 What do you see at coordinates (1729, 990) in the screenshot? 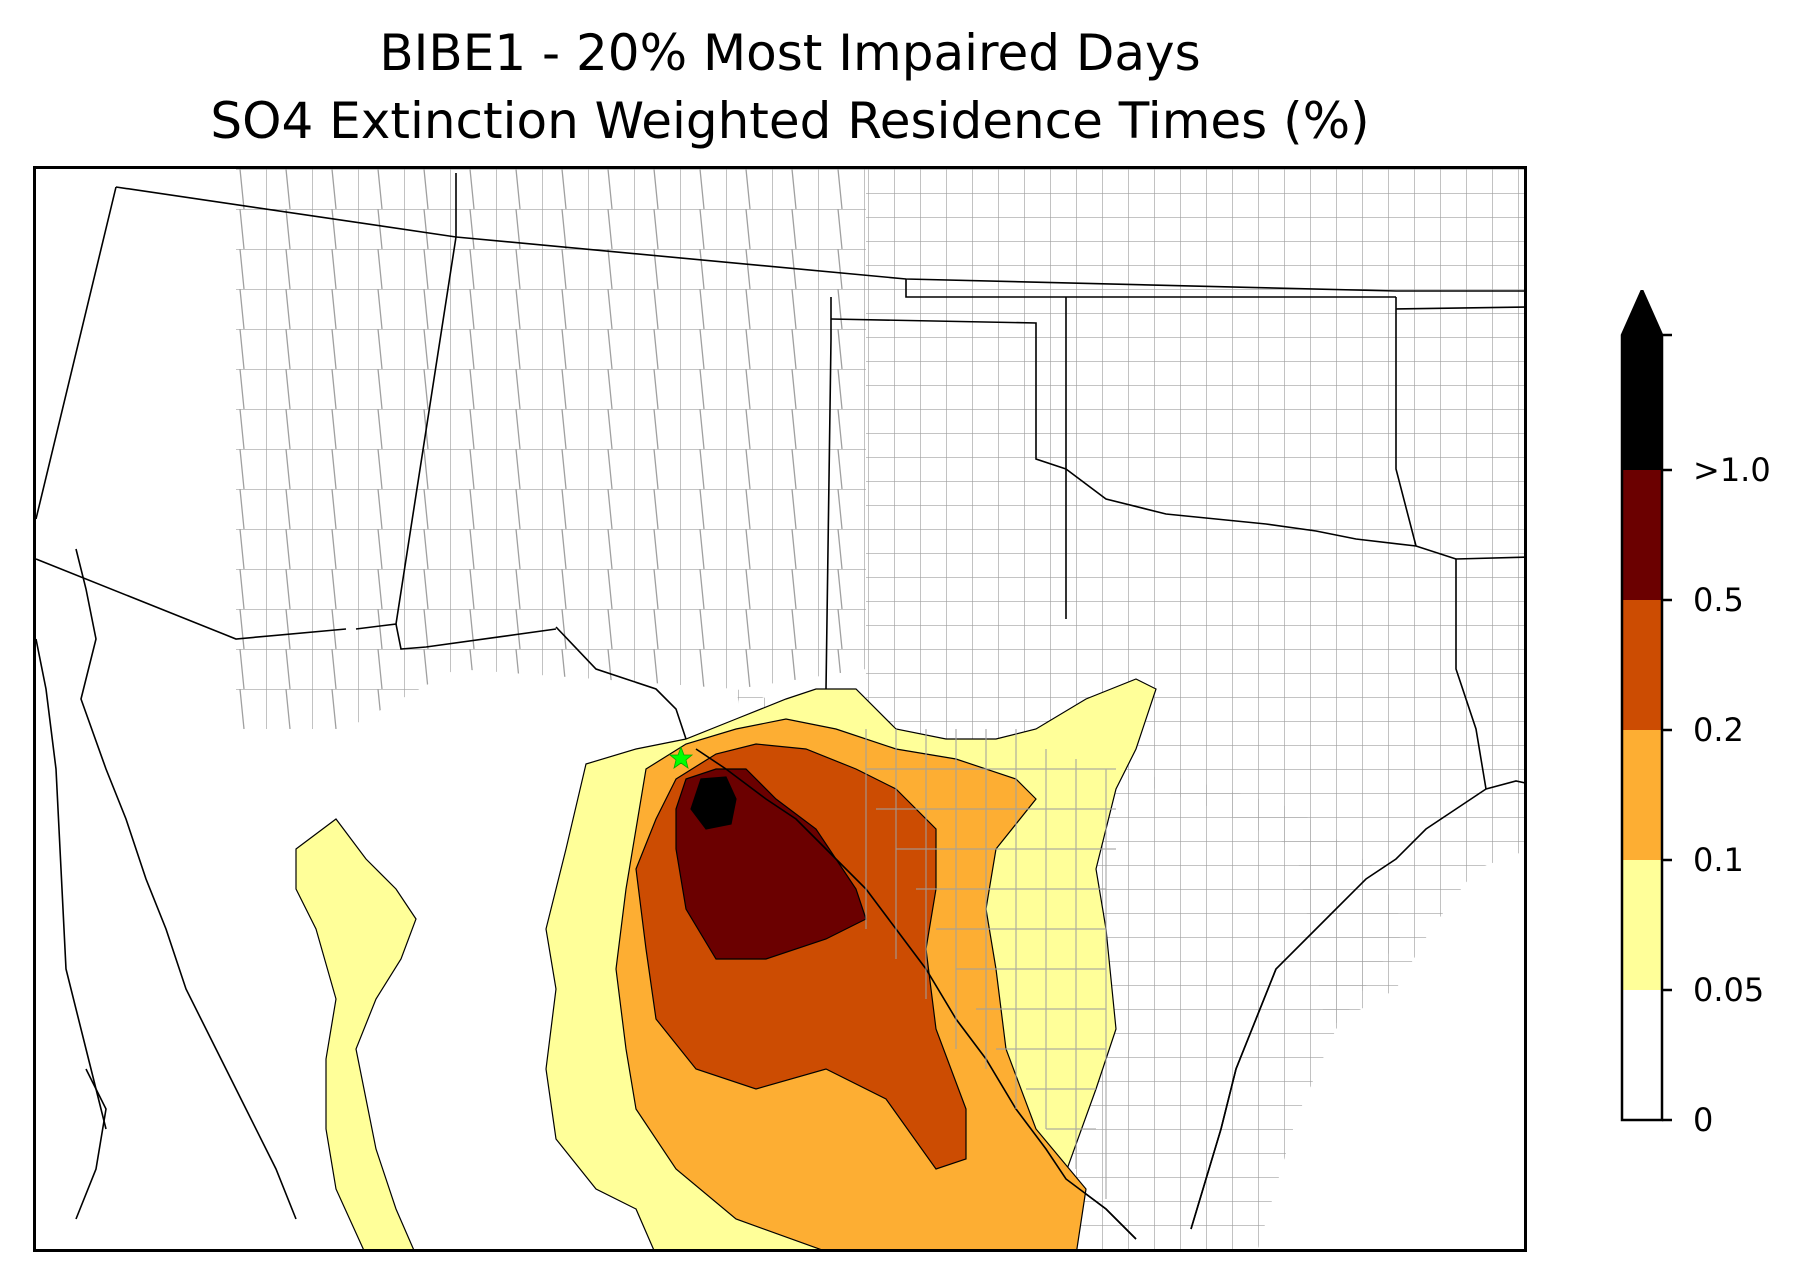
I see `colorbar-tick-label: 0.05` at bounding box center [1729, 990].